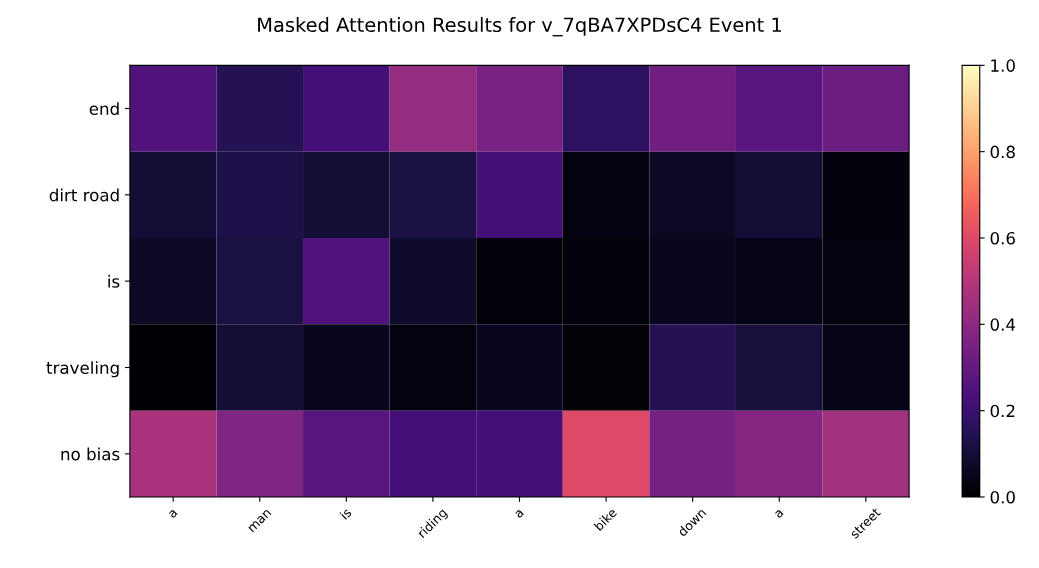 The width and height of the screenshot is (1039, 568). Describe the element at coordinates (1002, 411) in the screenshot. I see `color-bar-label: 0.2` at that location.